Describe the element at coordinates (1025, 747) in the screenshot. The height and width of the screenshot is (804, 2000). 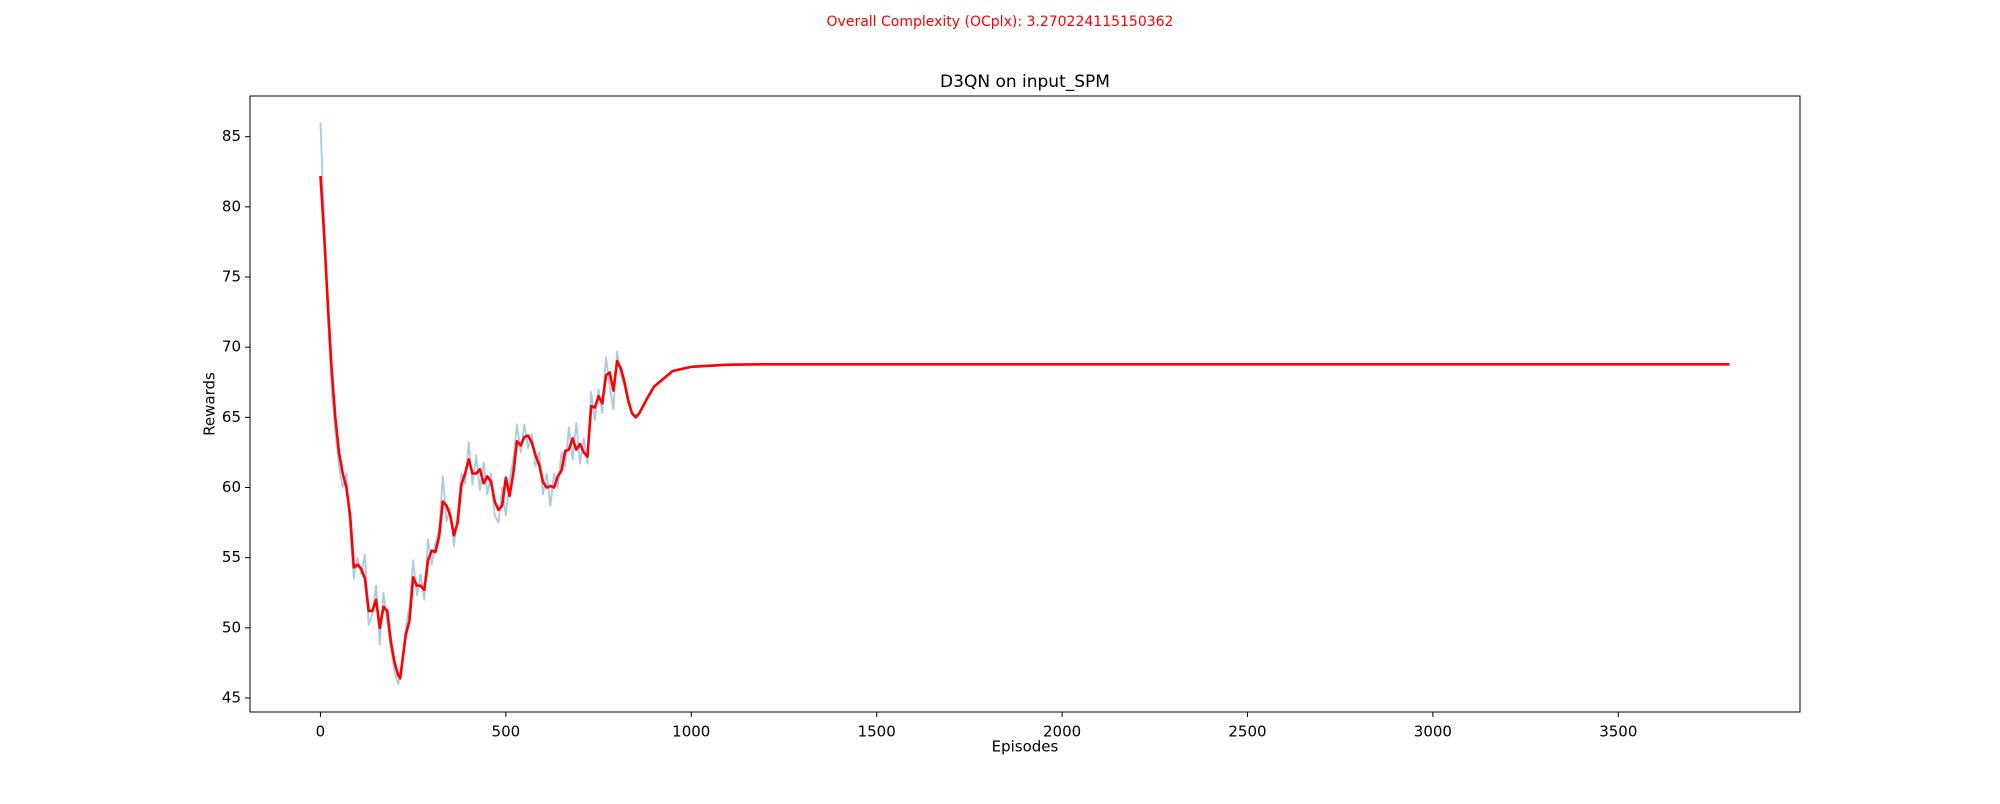
I see `x-axis-label: Episodes` at that location.